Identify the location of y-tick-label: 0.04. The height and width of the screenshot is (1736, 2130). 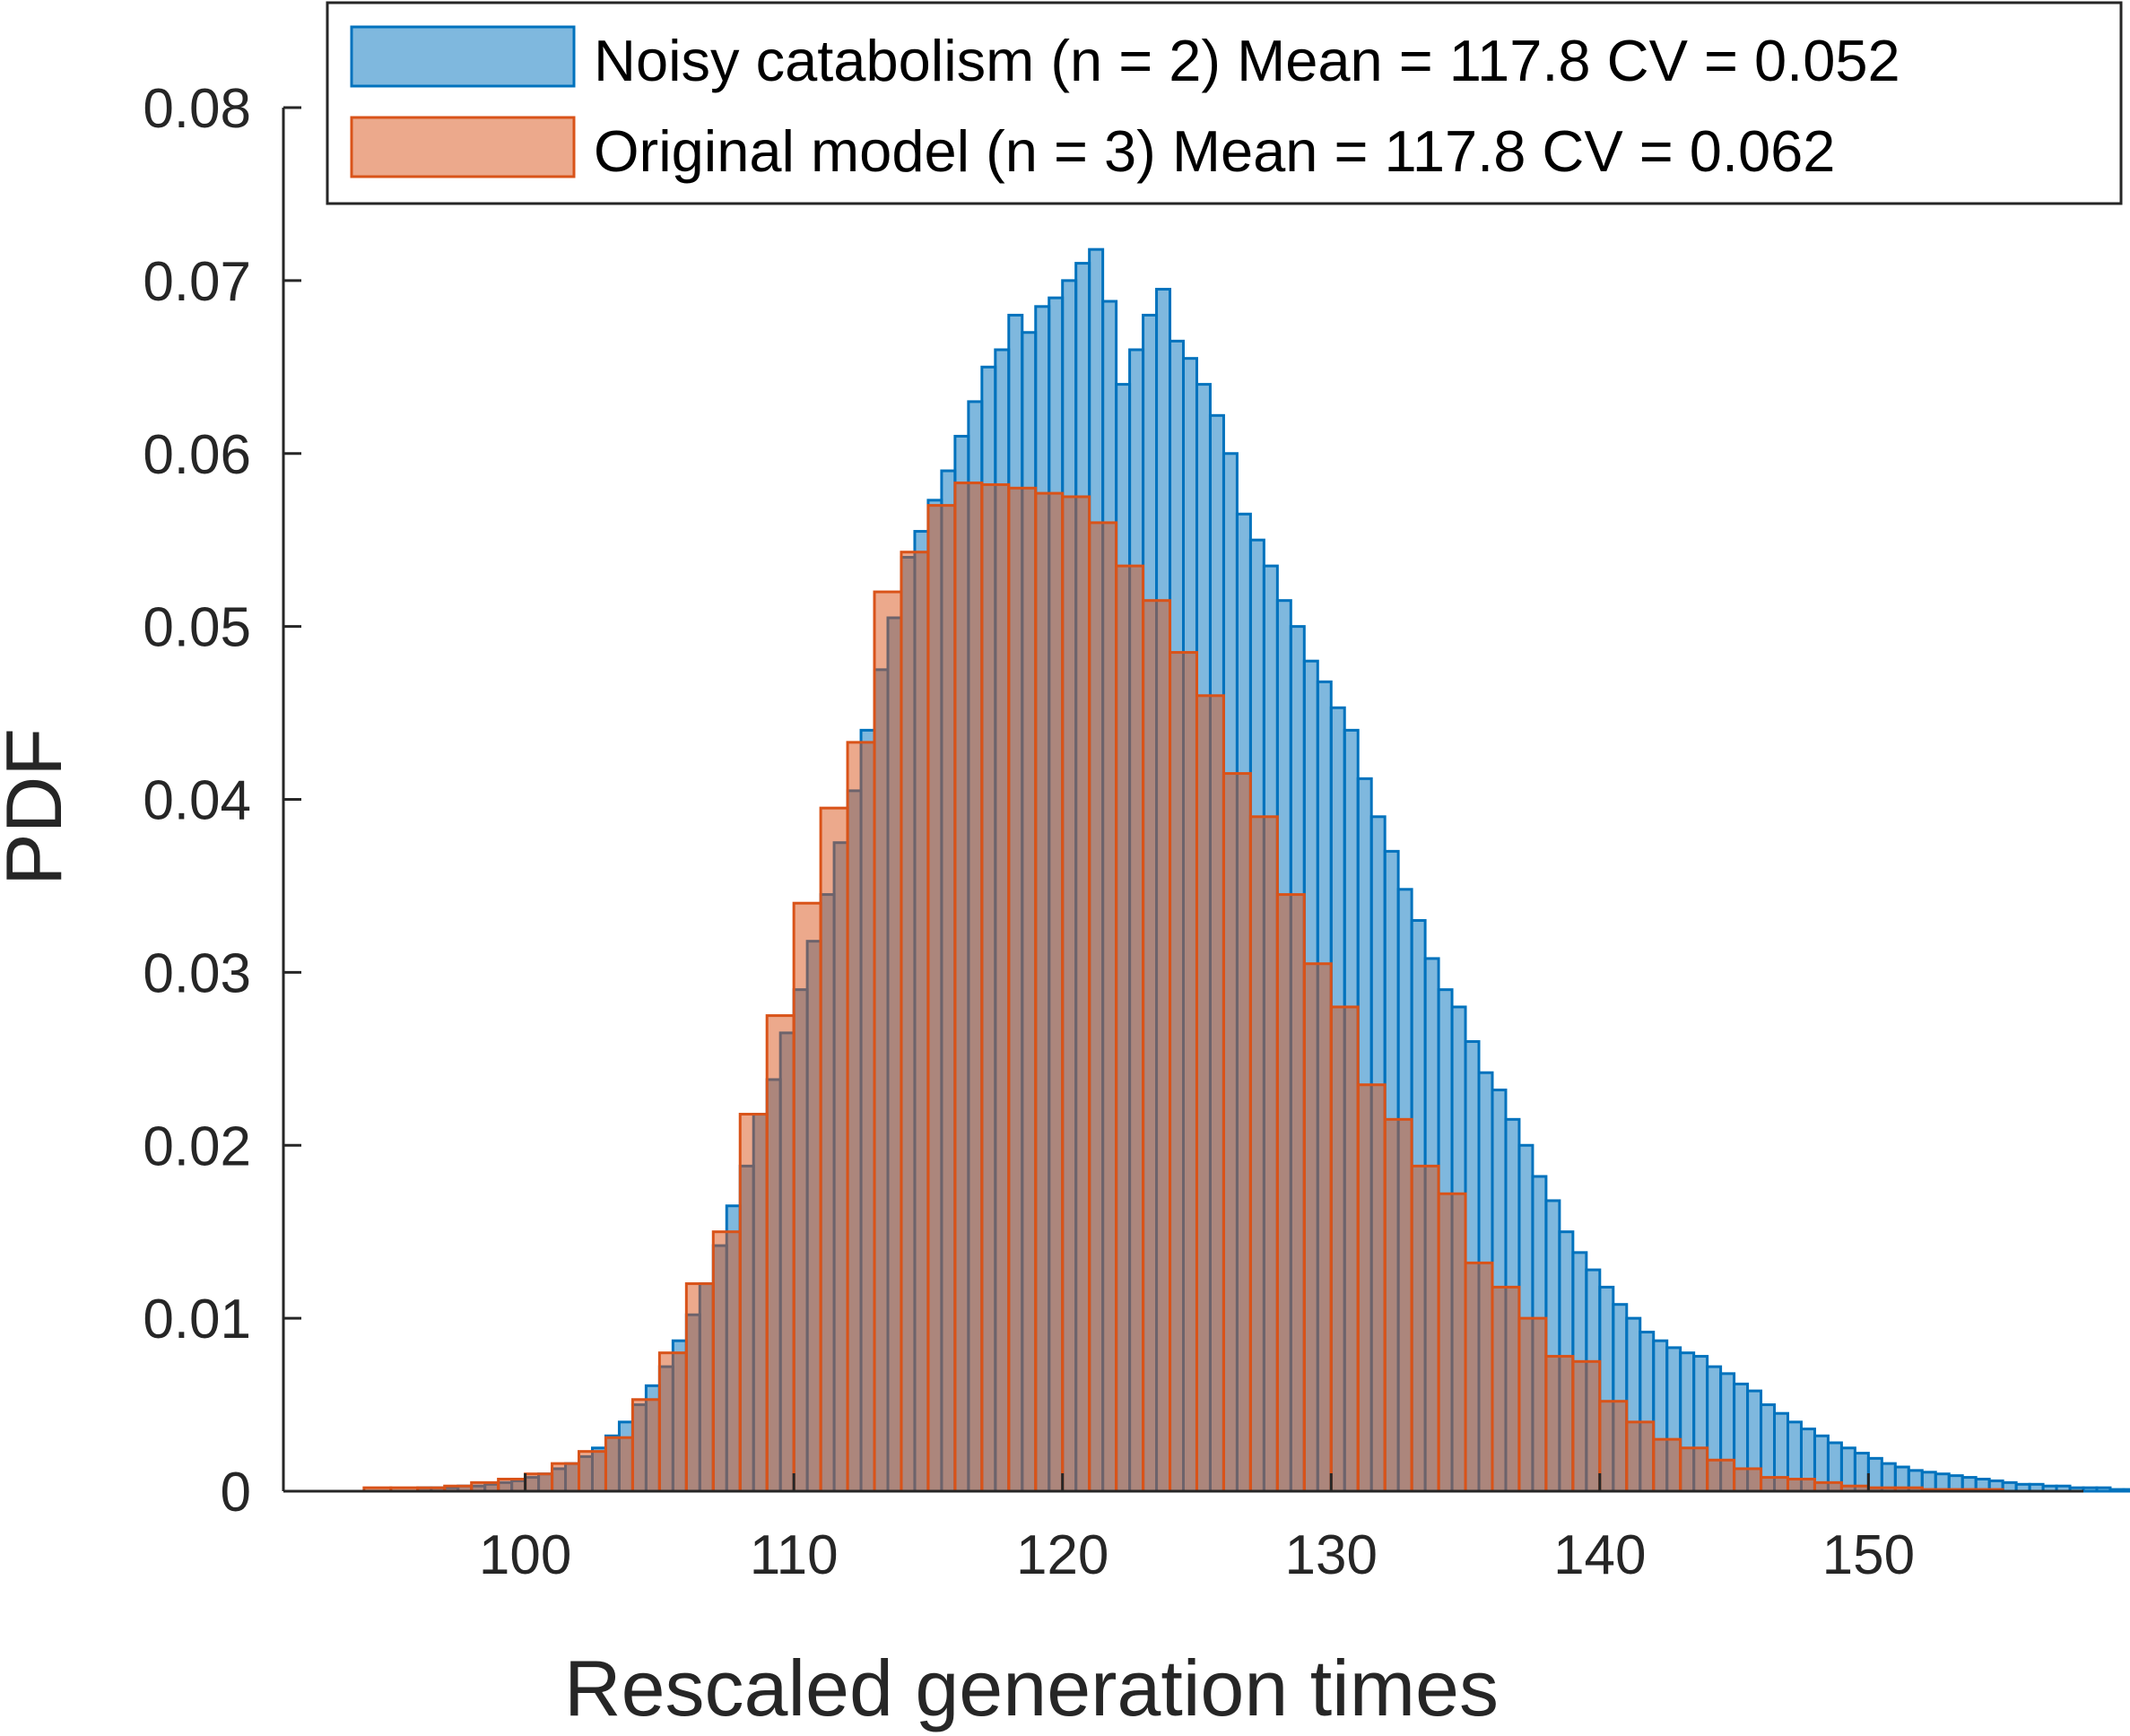
(197, 801).